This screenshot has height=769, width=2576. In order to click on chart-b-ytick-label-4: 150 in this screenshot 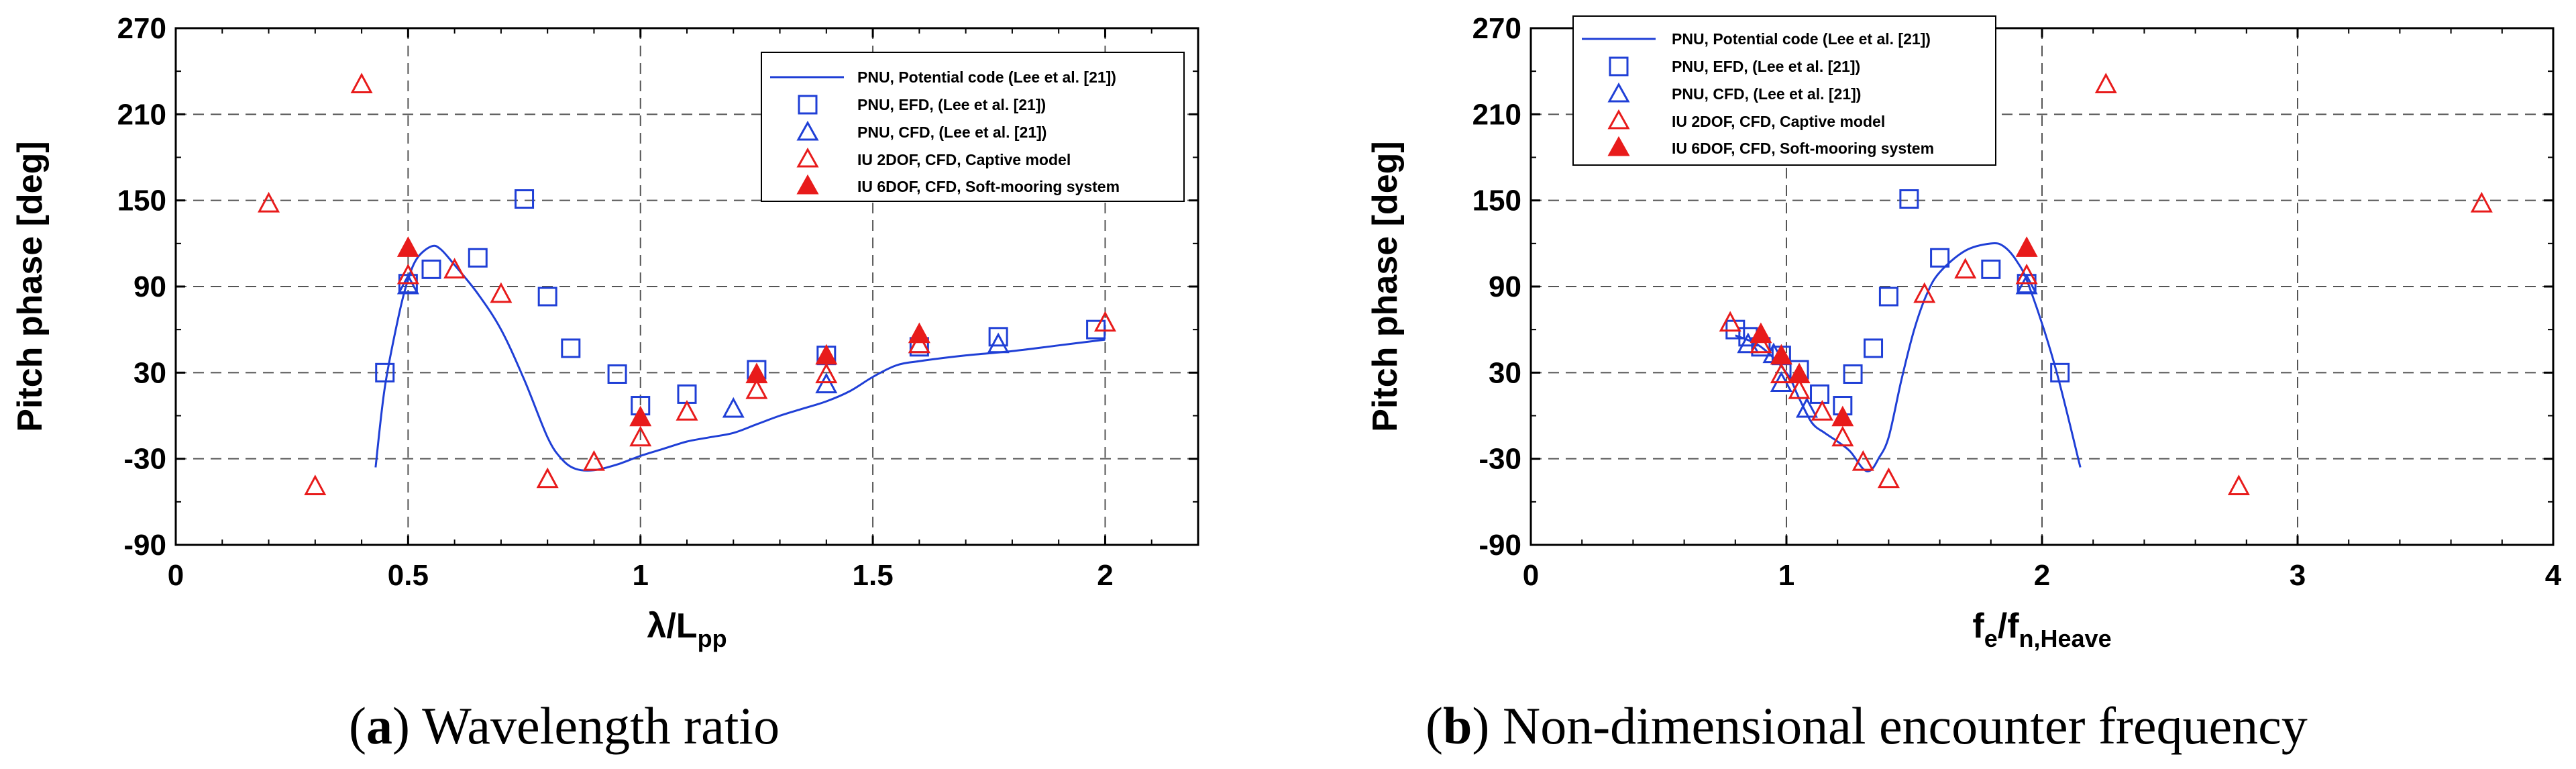, I will do `click(1496, 201)`.